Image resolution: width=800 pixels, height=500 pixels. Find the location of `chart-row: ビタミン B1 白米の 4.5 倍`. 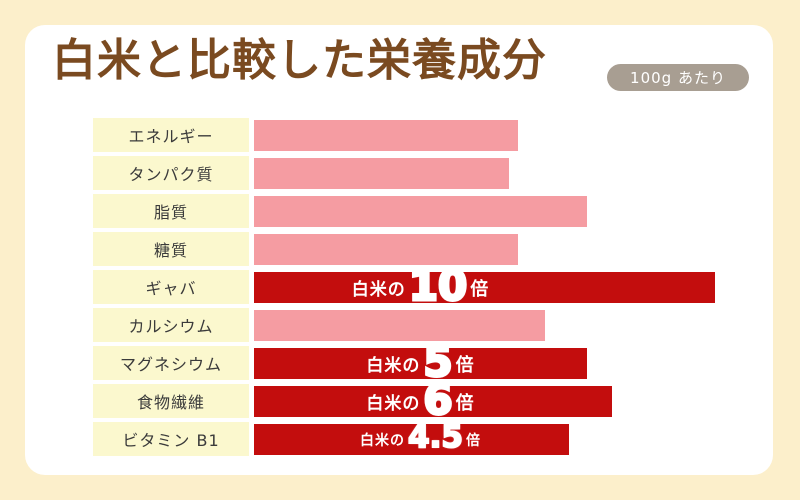

chart-row: ビタミン B1 白米の 4.5 倍 is located at coordinates (423, 440).